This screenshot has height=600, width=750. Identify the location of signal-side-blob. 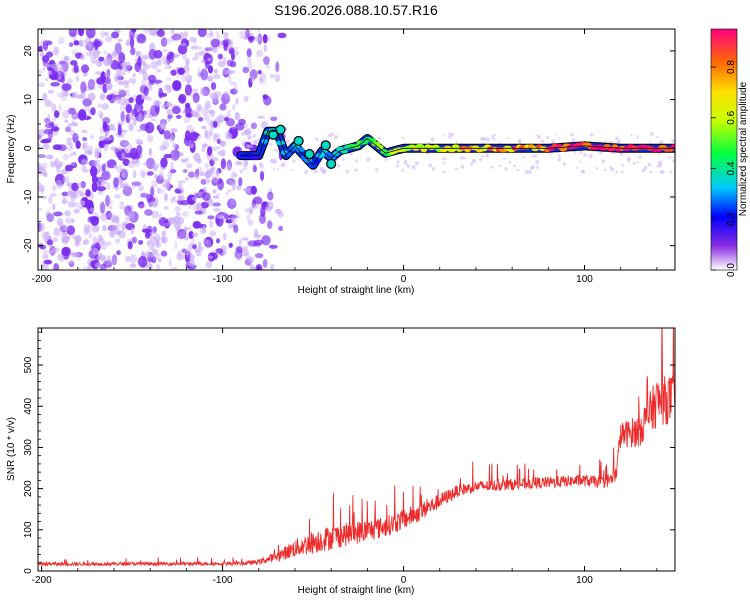
(280, 129).